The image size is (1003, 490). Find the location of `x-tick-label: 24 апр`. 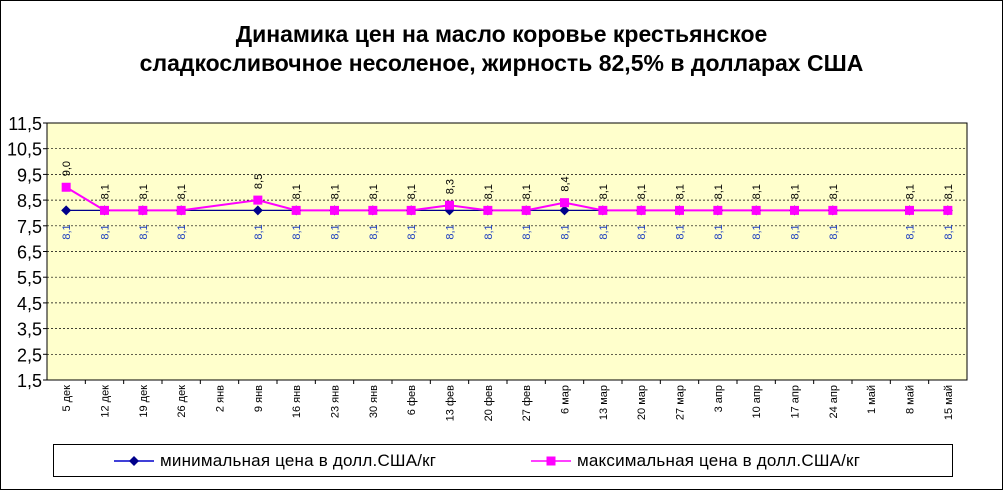

x-tick-label: 24 апр is located at coordinates (834, 401).